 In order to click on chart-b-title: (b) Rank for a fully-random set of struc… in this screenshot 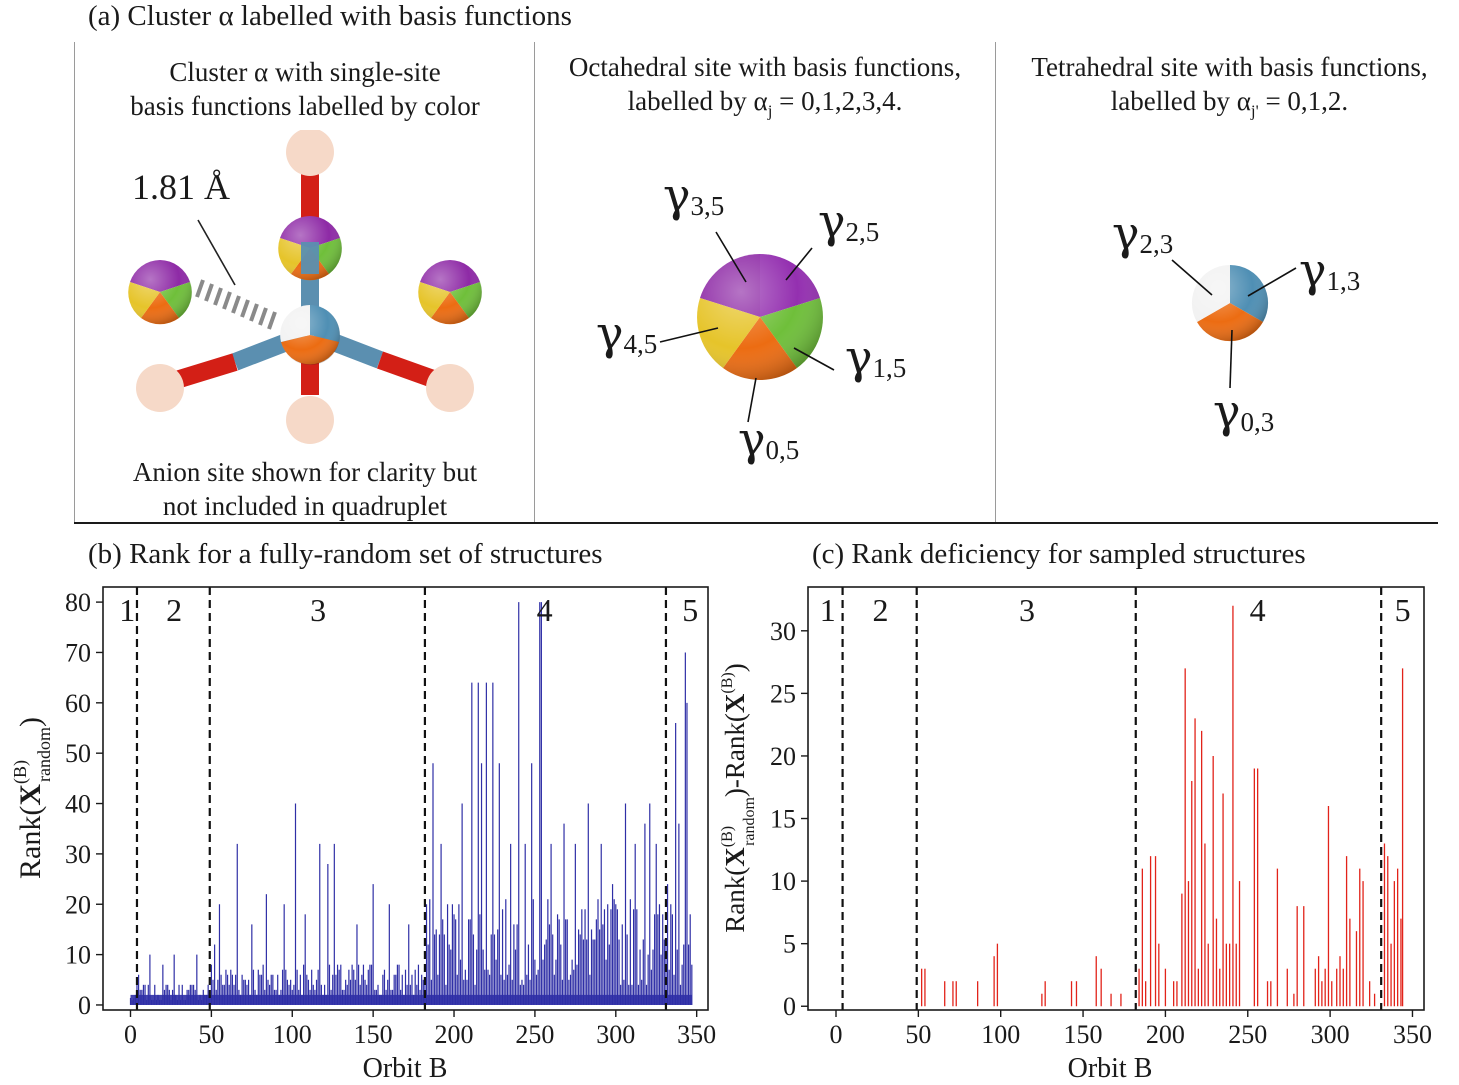, I will do `click(345, 554)`.